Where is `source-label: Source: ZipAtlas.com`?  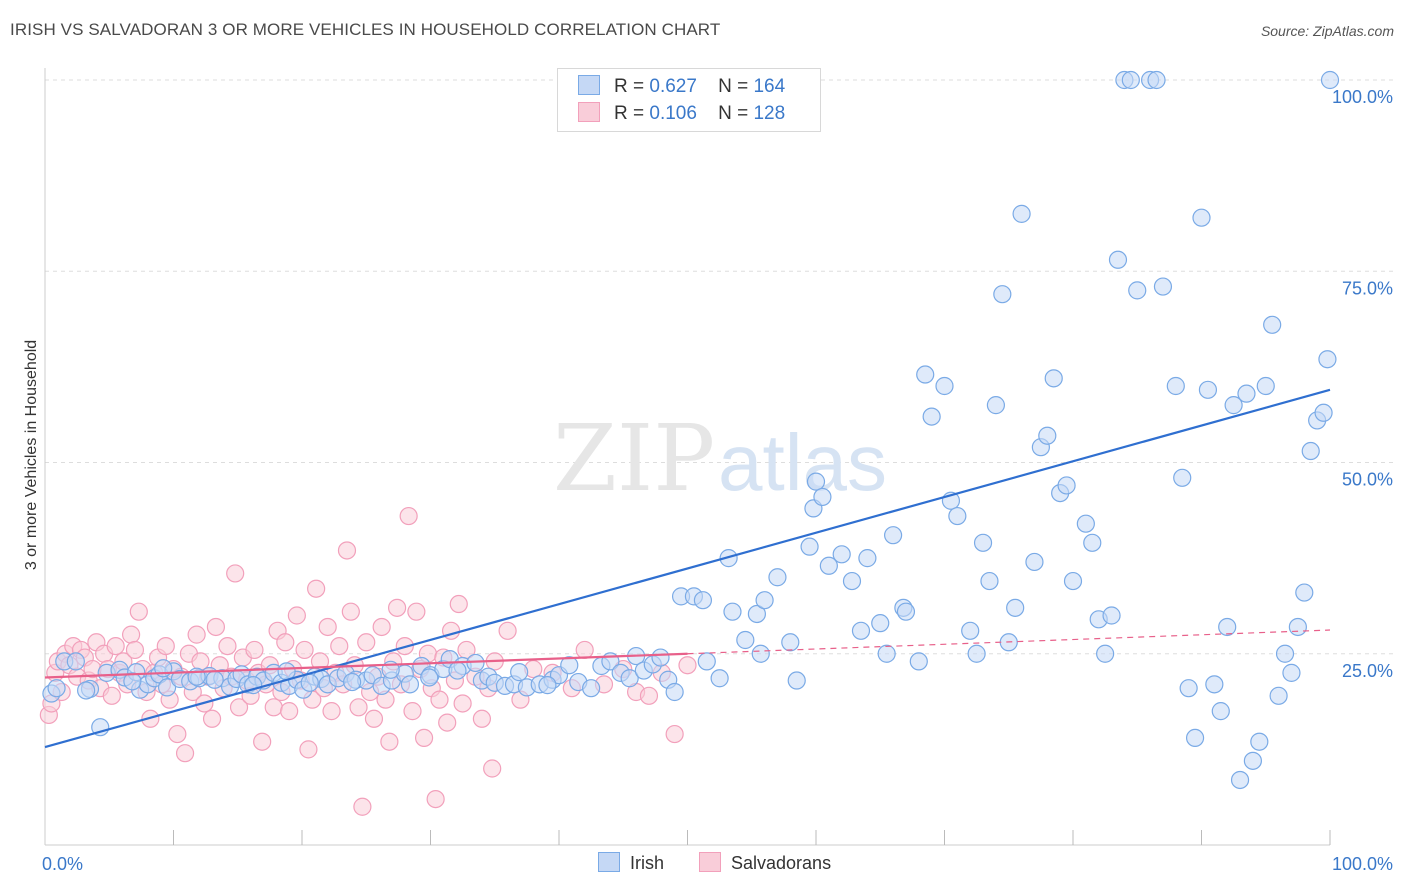 source-label: Source: ZipAtlas.com is located at coordinates (1327, 31).